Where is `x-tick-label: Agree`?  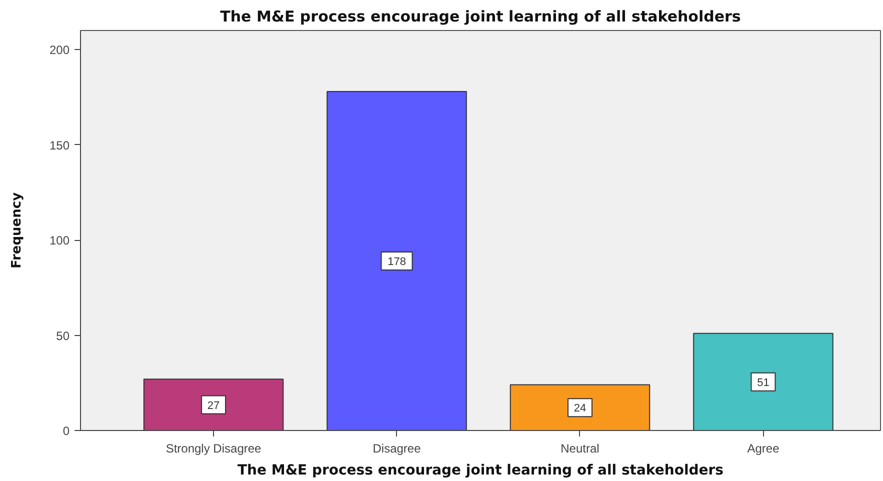 x-tick-label: Agree is located at coordinates (763, 449).